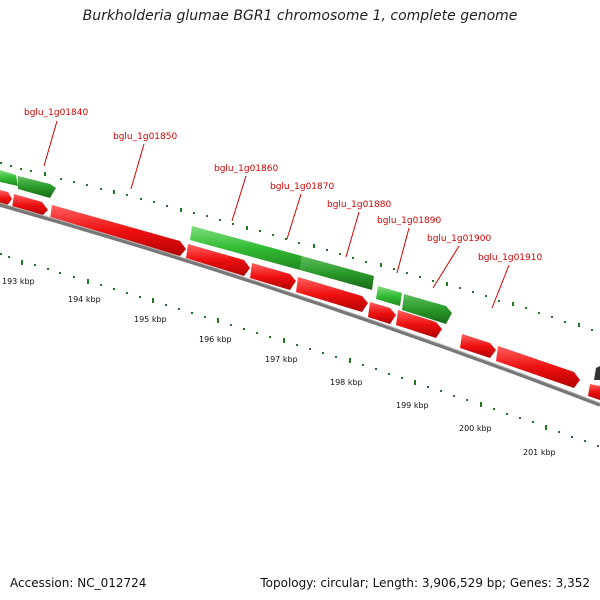 The width and height of the screenshot is (600, 600). I want to click on gene-label: bglu_1g01900, so click(459, 239).